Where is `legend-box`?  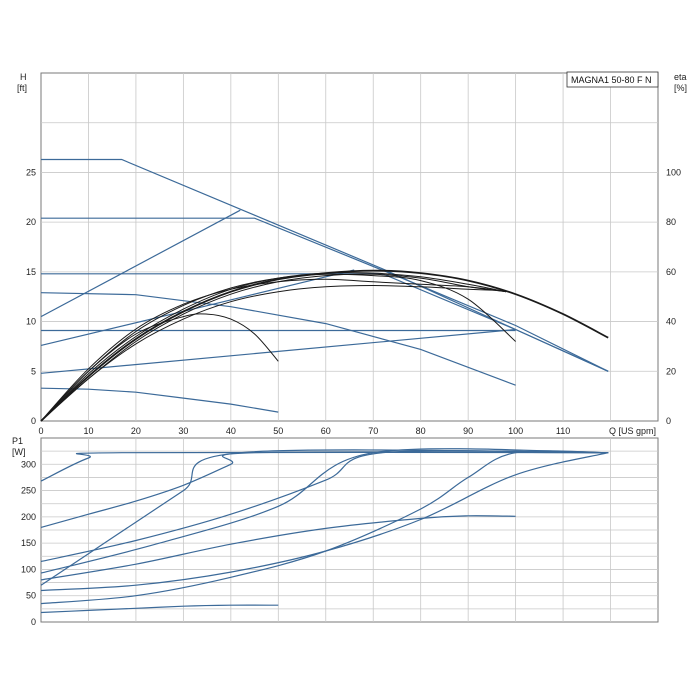
legend-box is located at coordinates (612, 79).